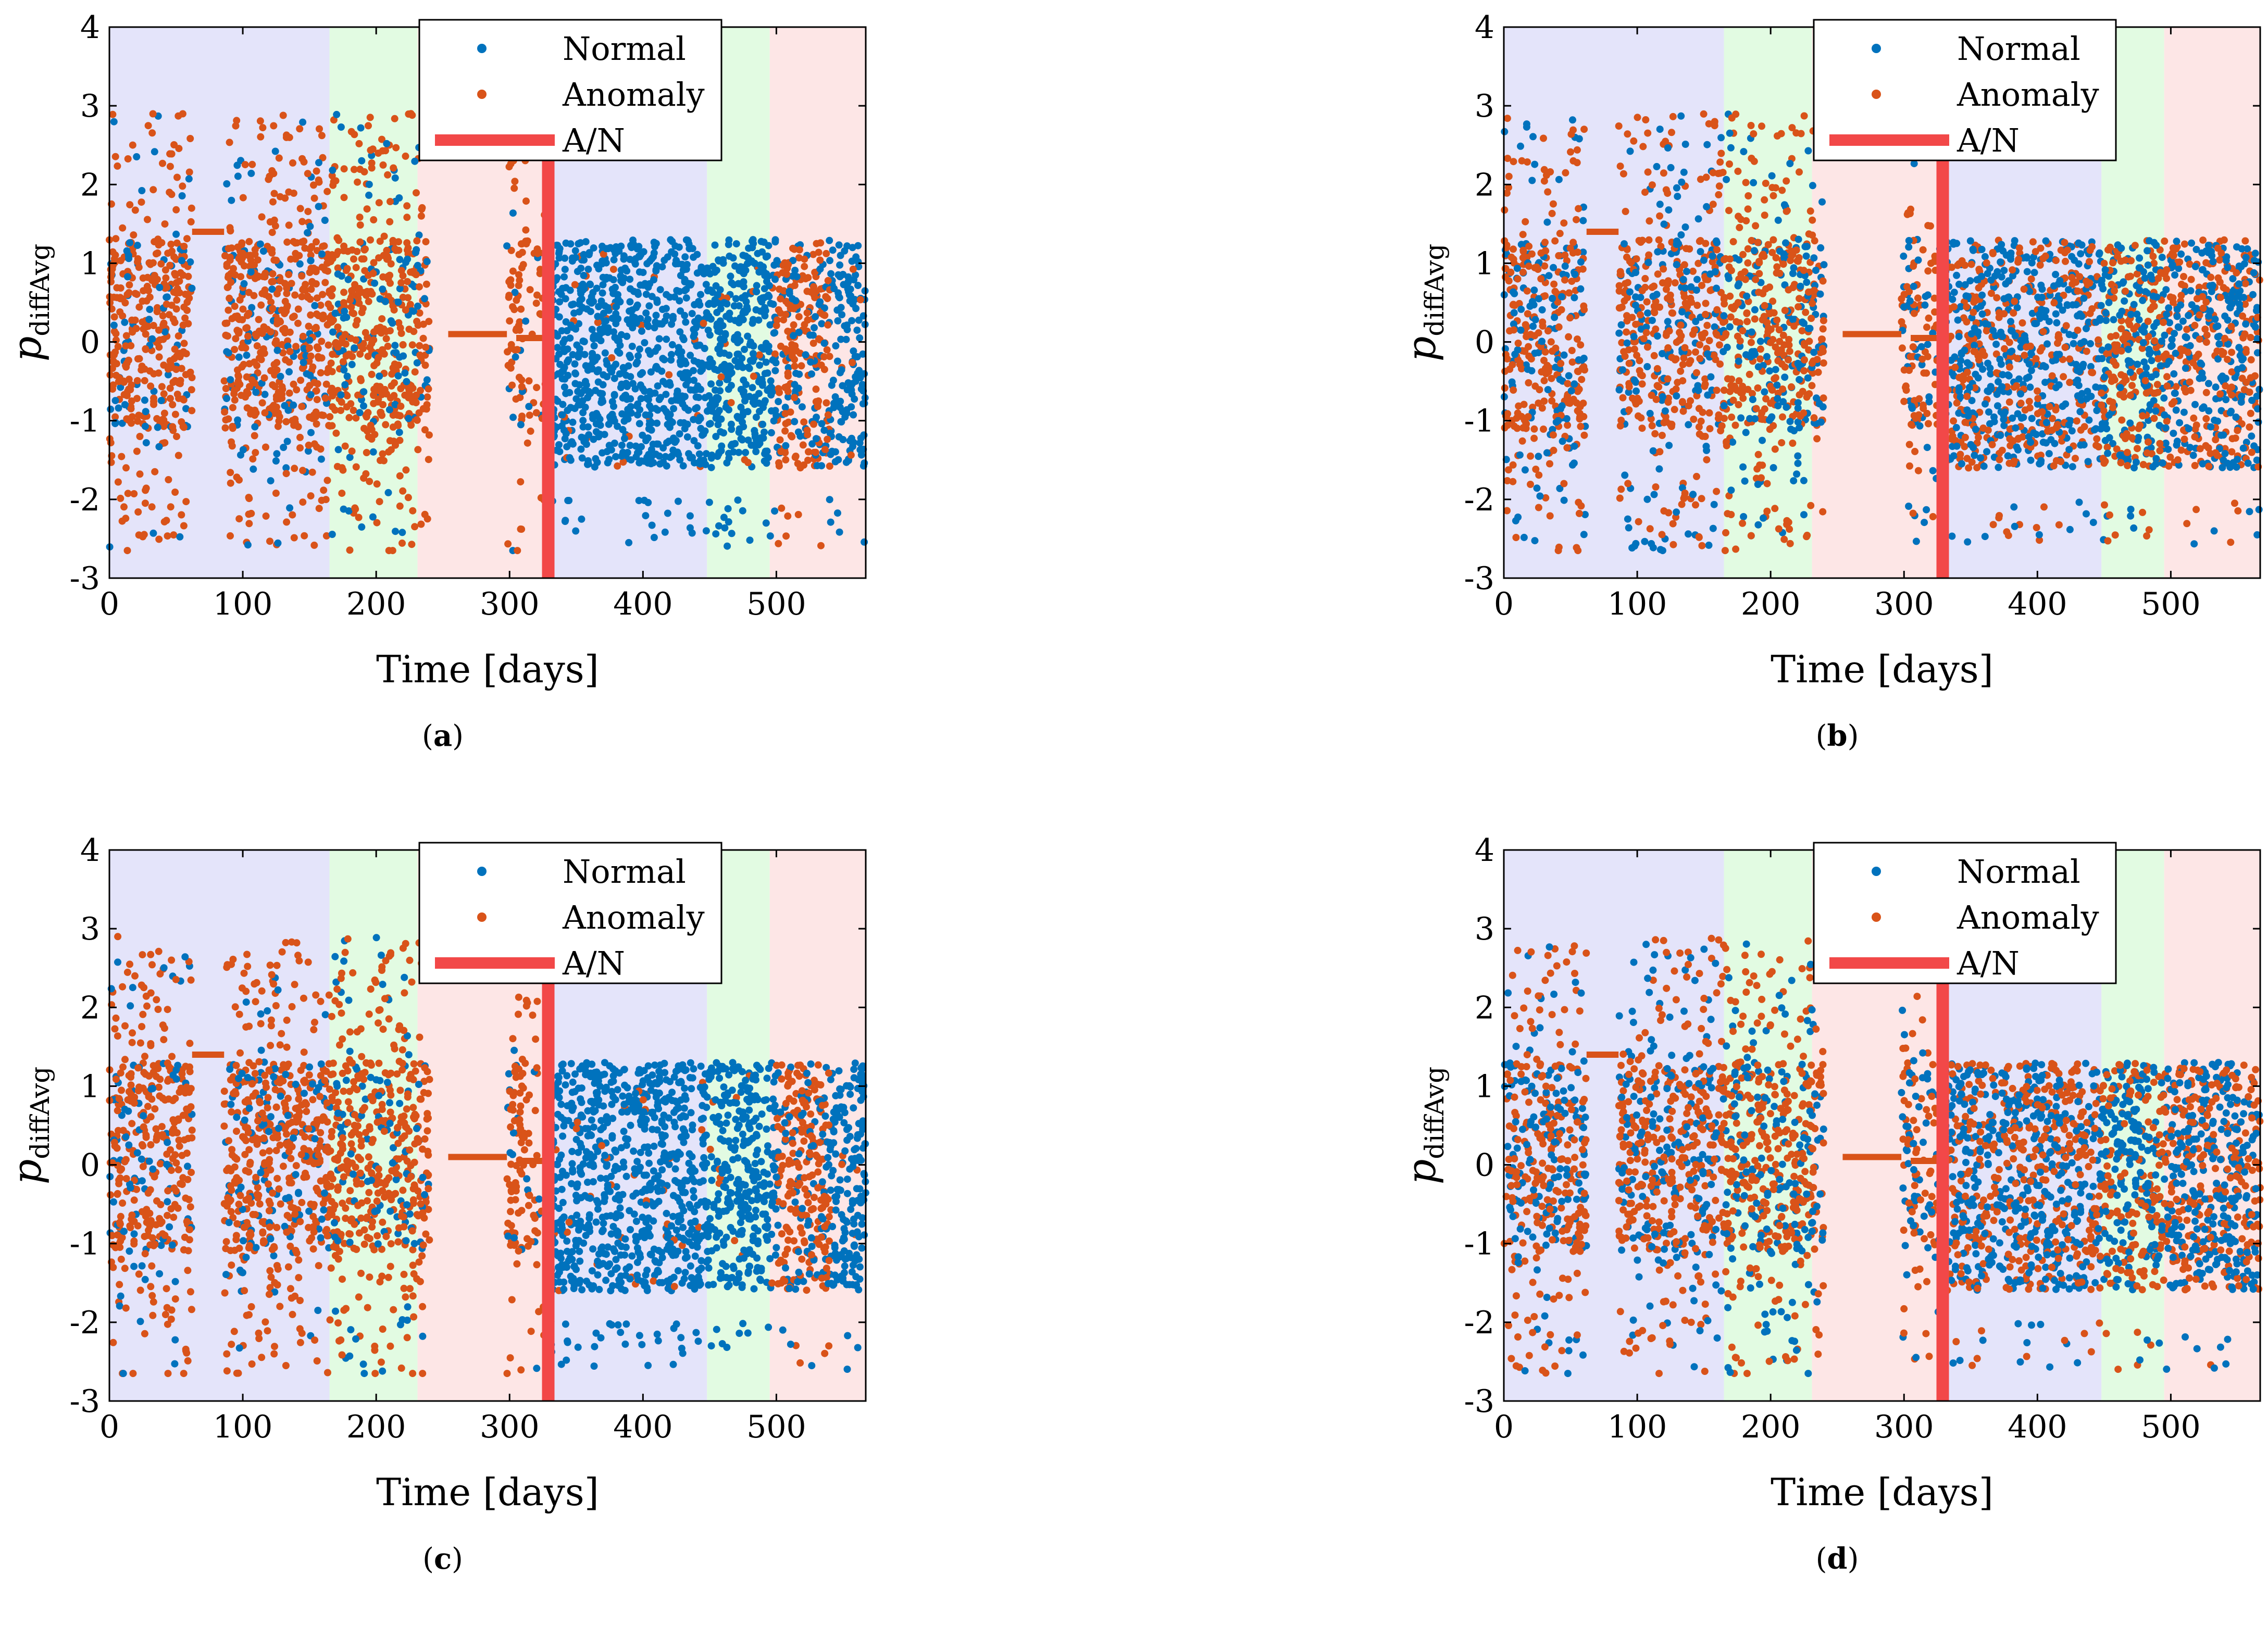 This screenshot has height=1626, width=2268. I want to click on y-axis-label-text: pdiffAvg, so click(30, 303).